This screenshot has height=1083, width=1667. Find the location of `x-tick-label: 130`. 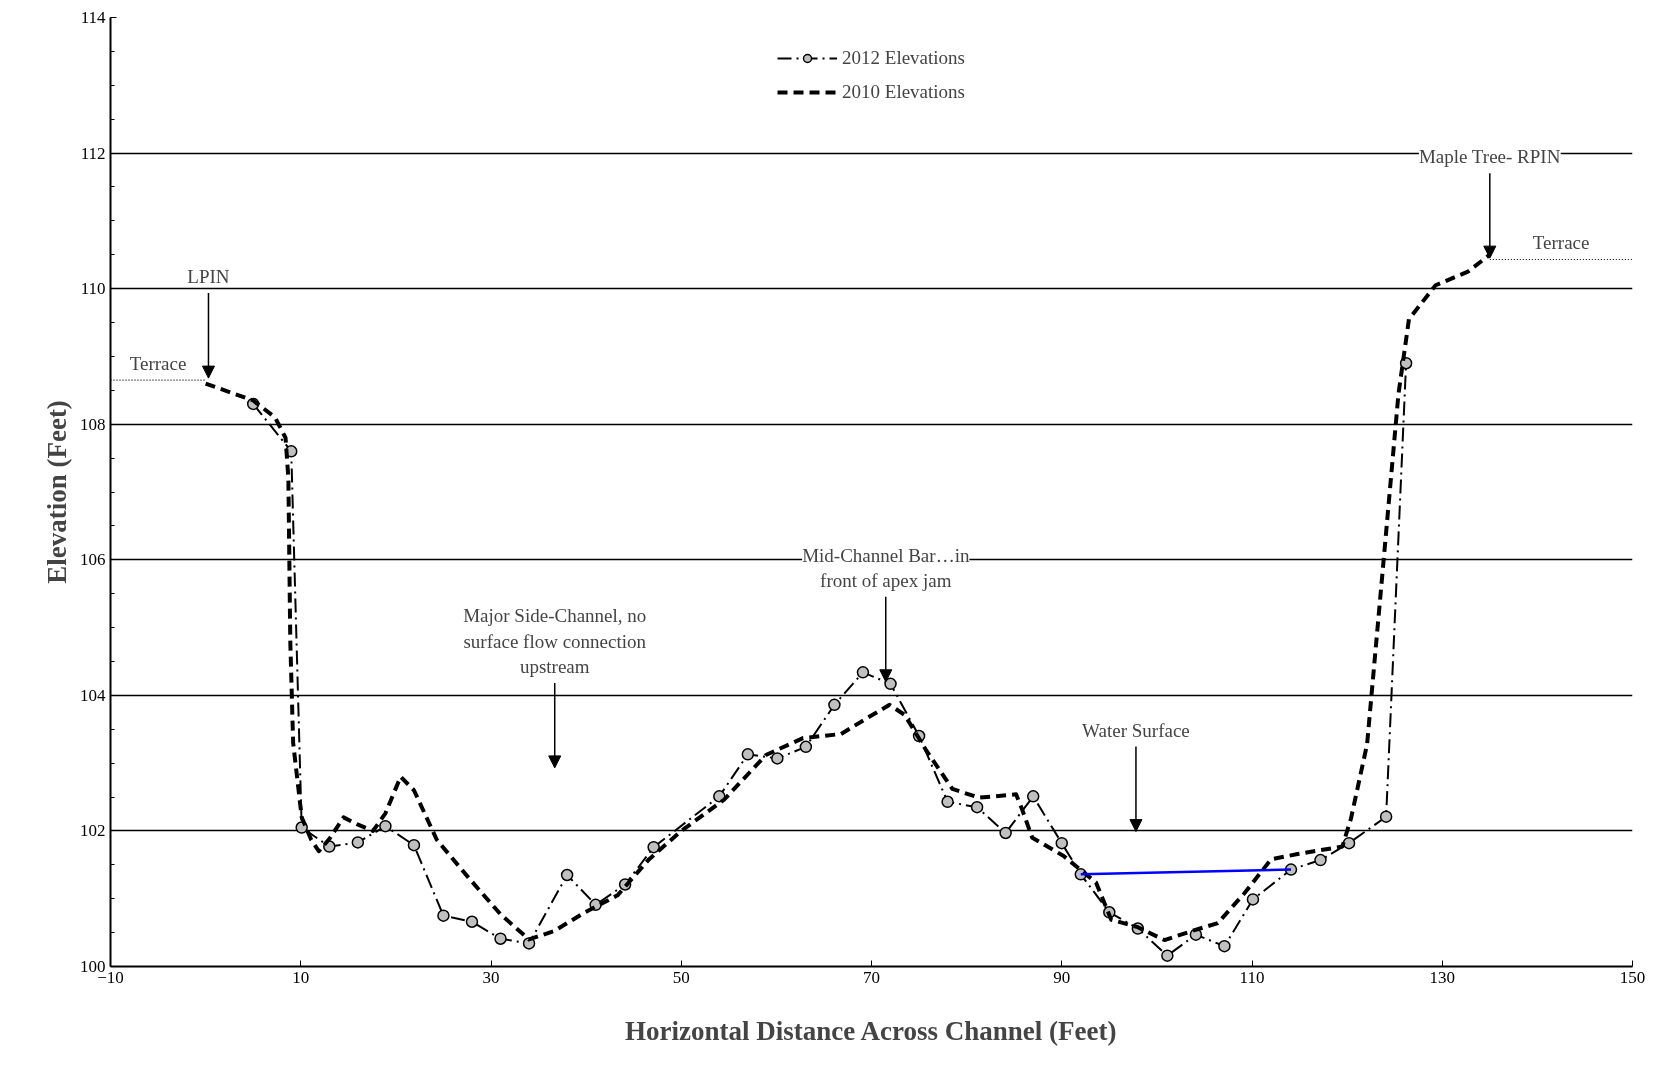

x-tick-label: 130 is located at coordinates (1442, 977).